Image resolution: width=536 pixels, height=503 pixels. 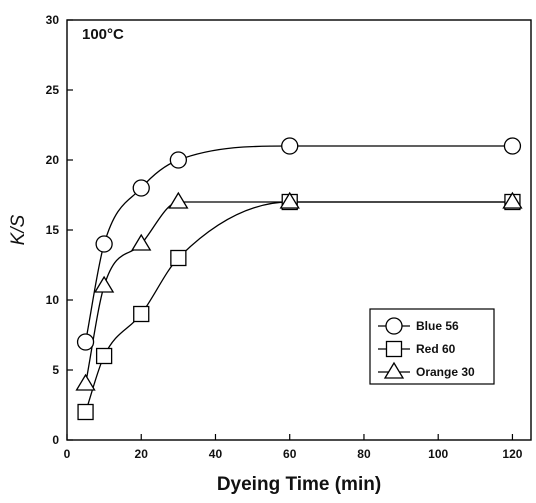 What do you see at coordinates (394, 370) in the screenshot?
I see `legend-marker-triangle` at bounding box center [394, 370].